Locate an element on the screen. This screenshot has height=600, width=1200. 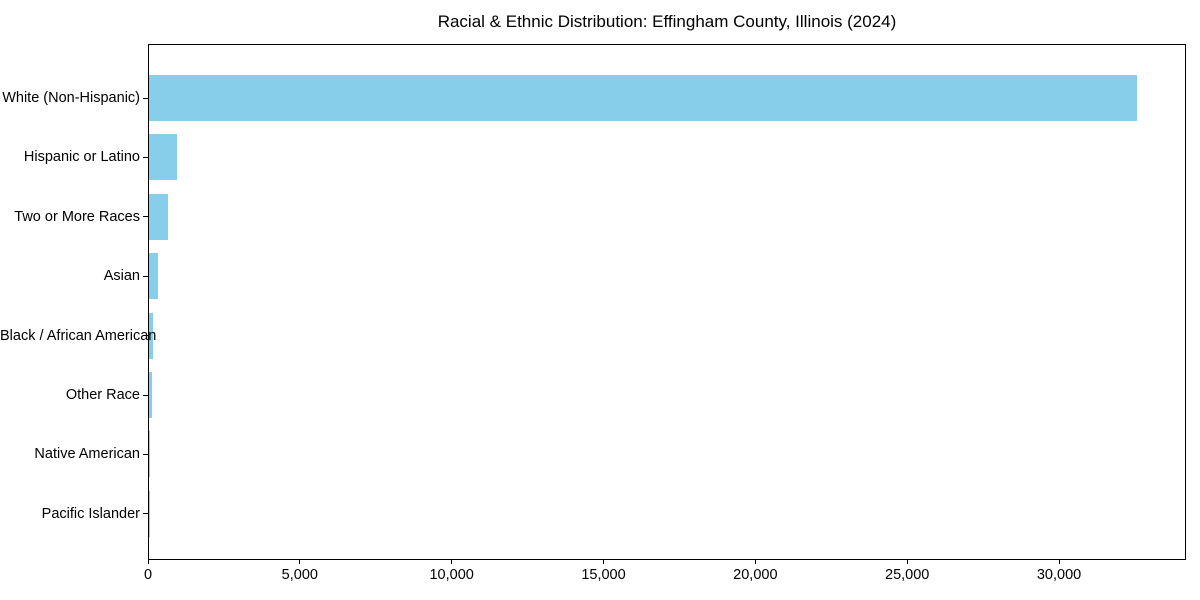
x-axis-tick-label: 20,000 is located at coordinates (755, 575).